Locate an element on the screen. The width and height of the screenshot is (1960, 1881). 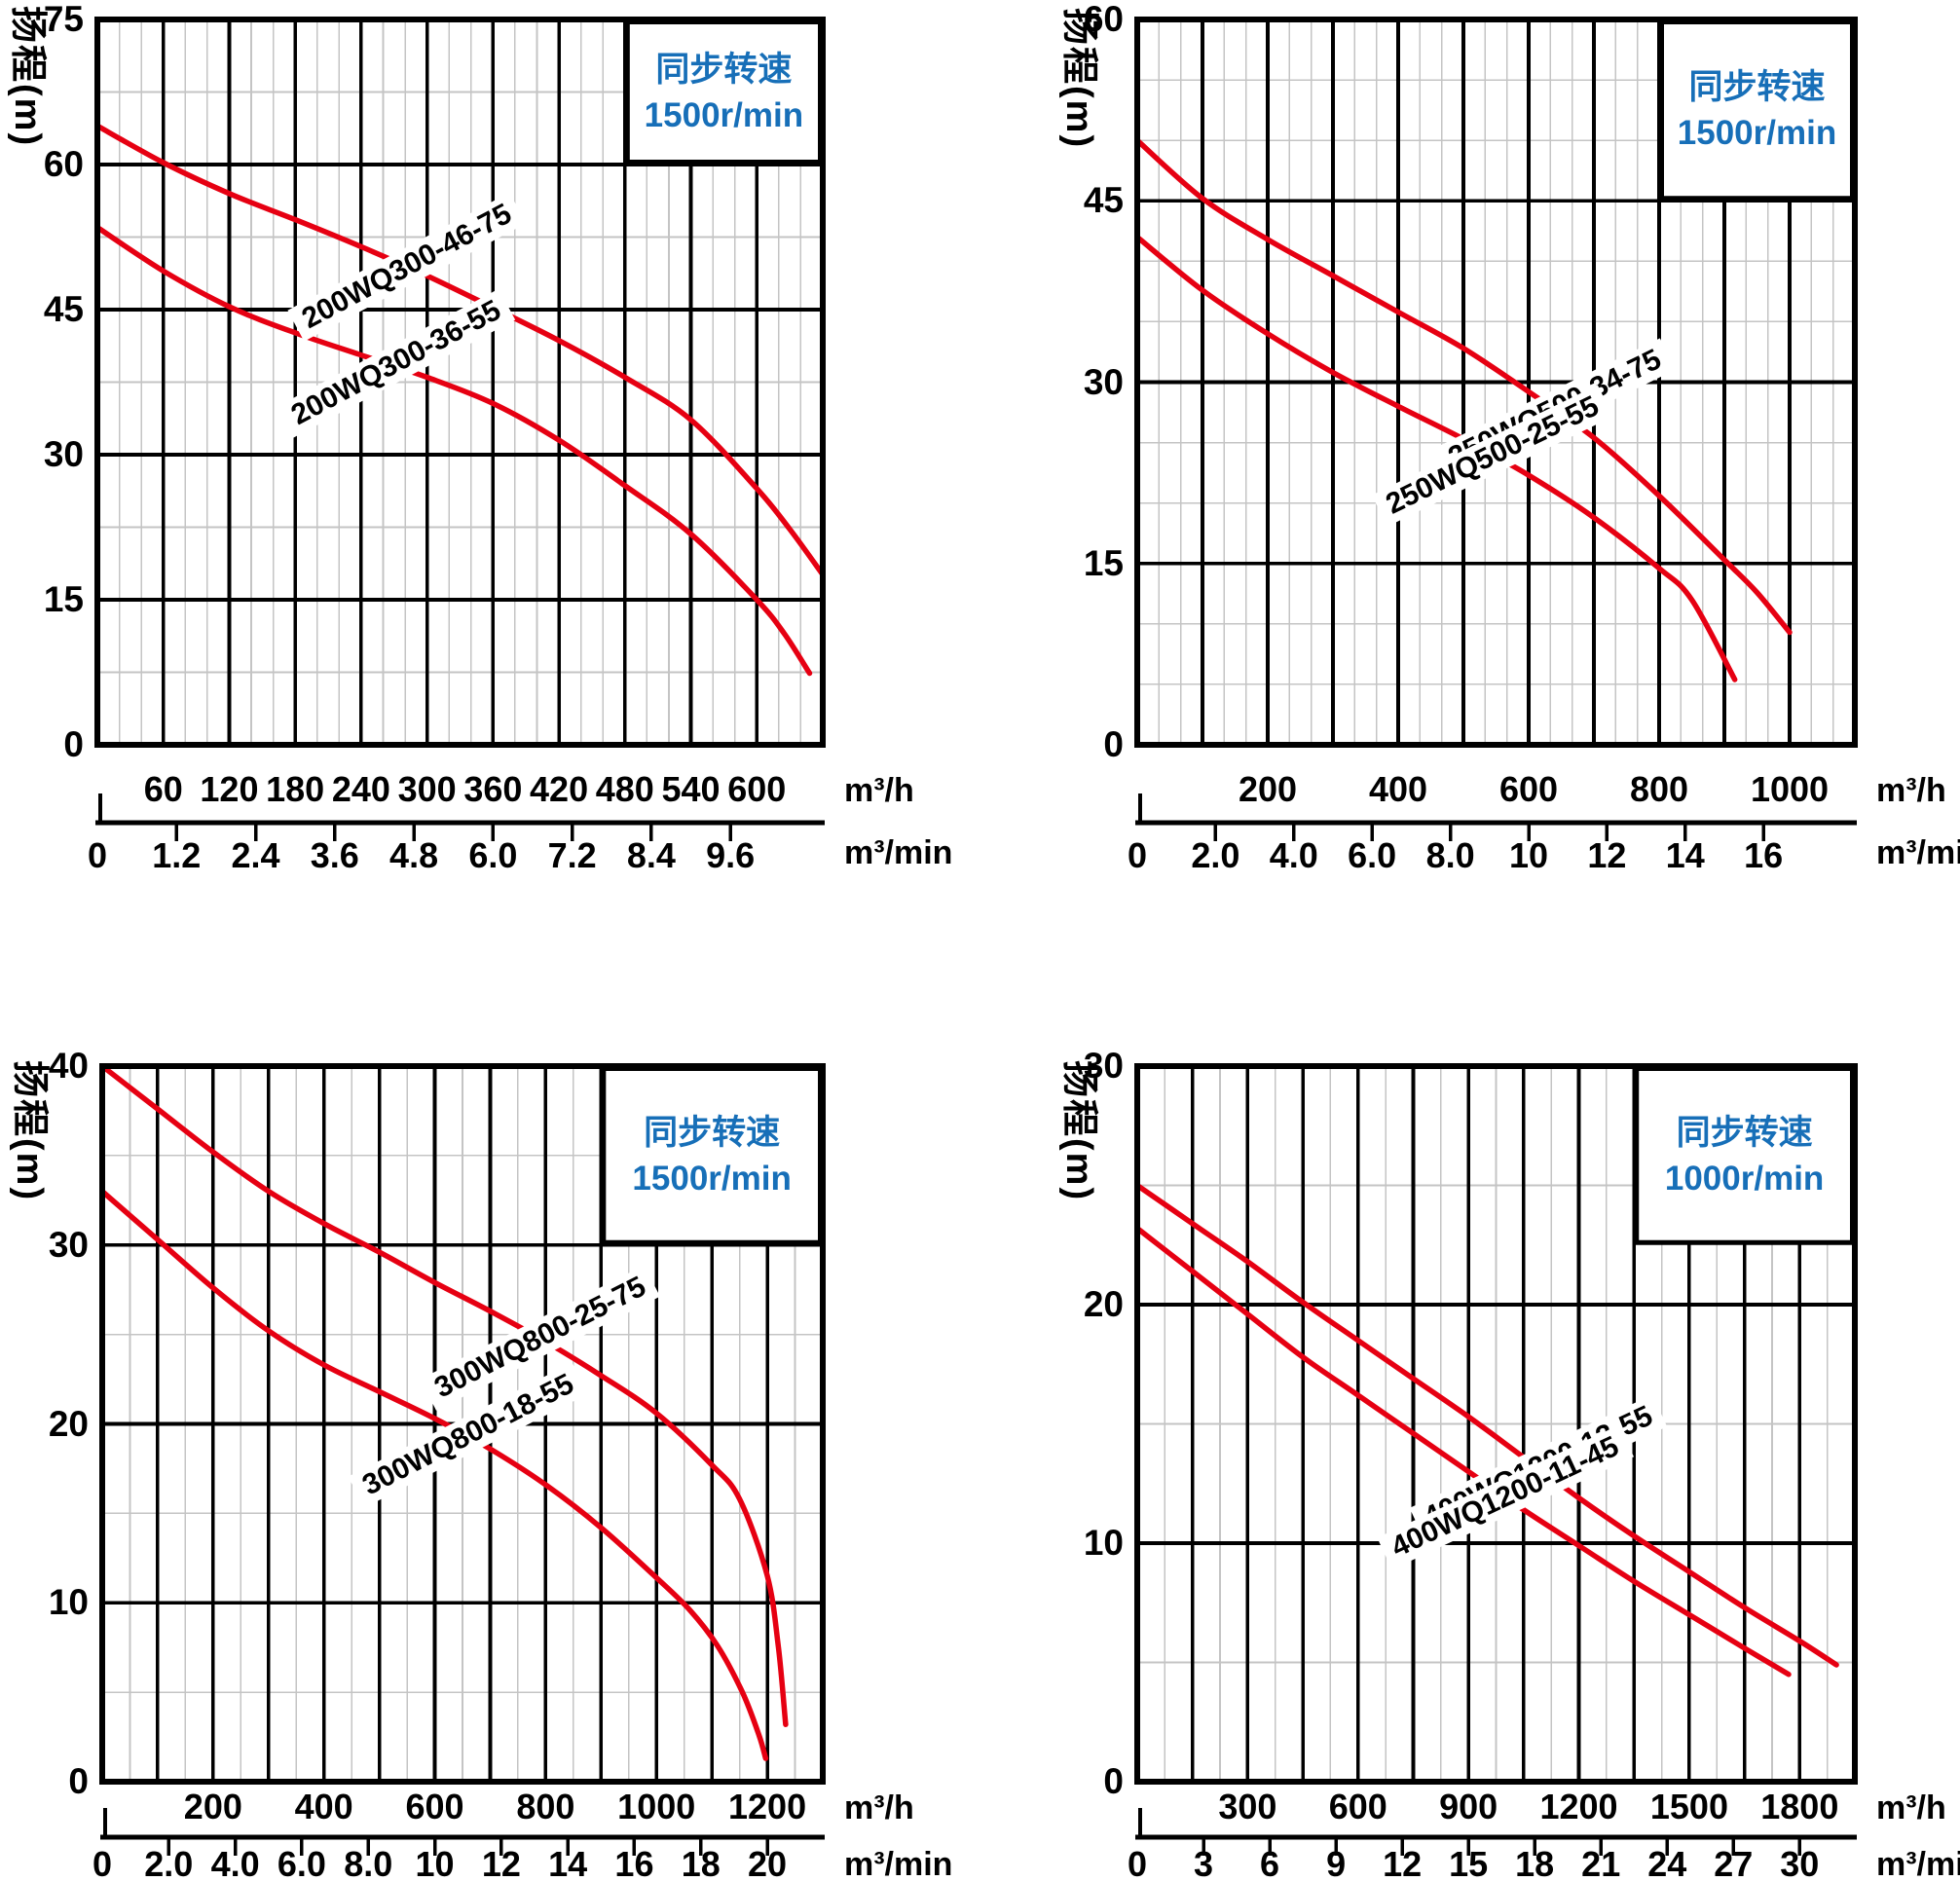
x-tick-label-m3min: 2.0 is located at coordinates (169, 1862).